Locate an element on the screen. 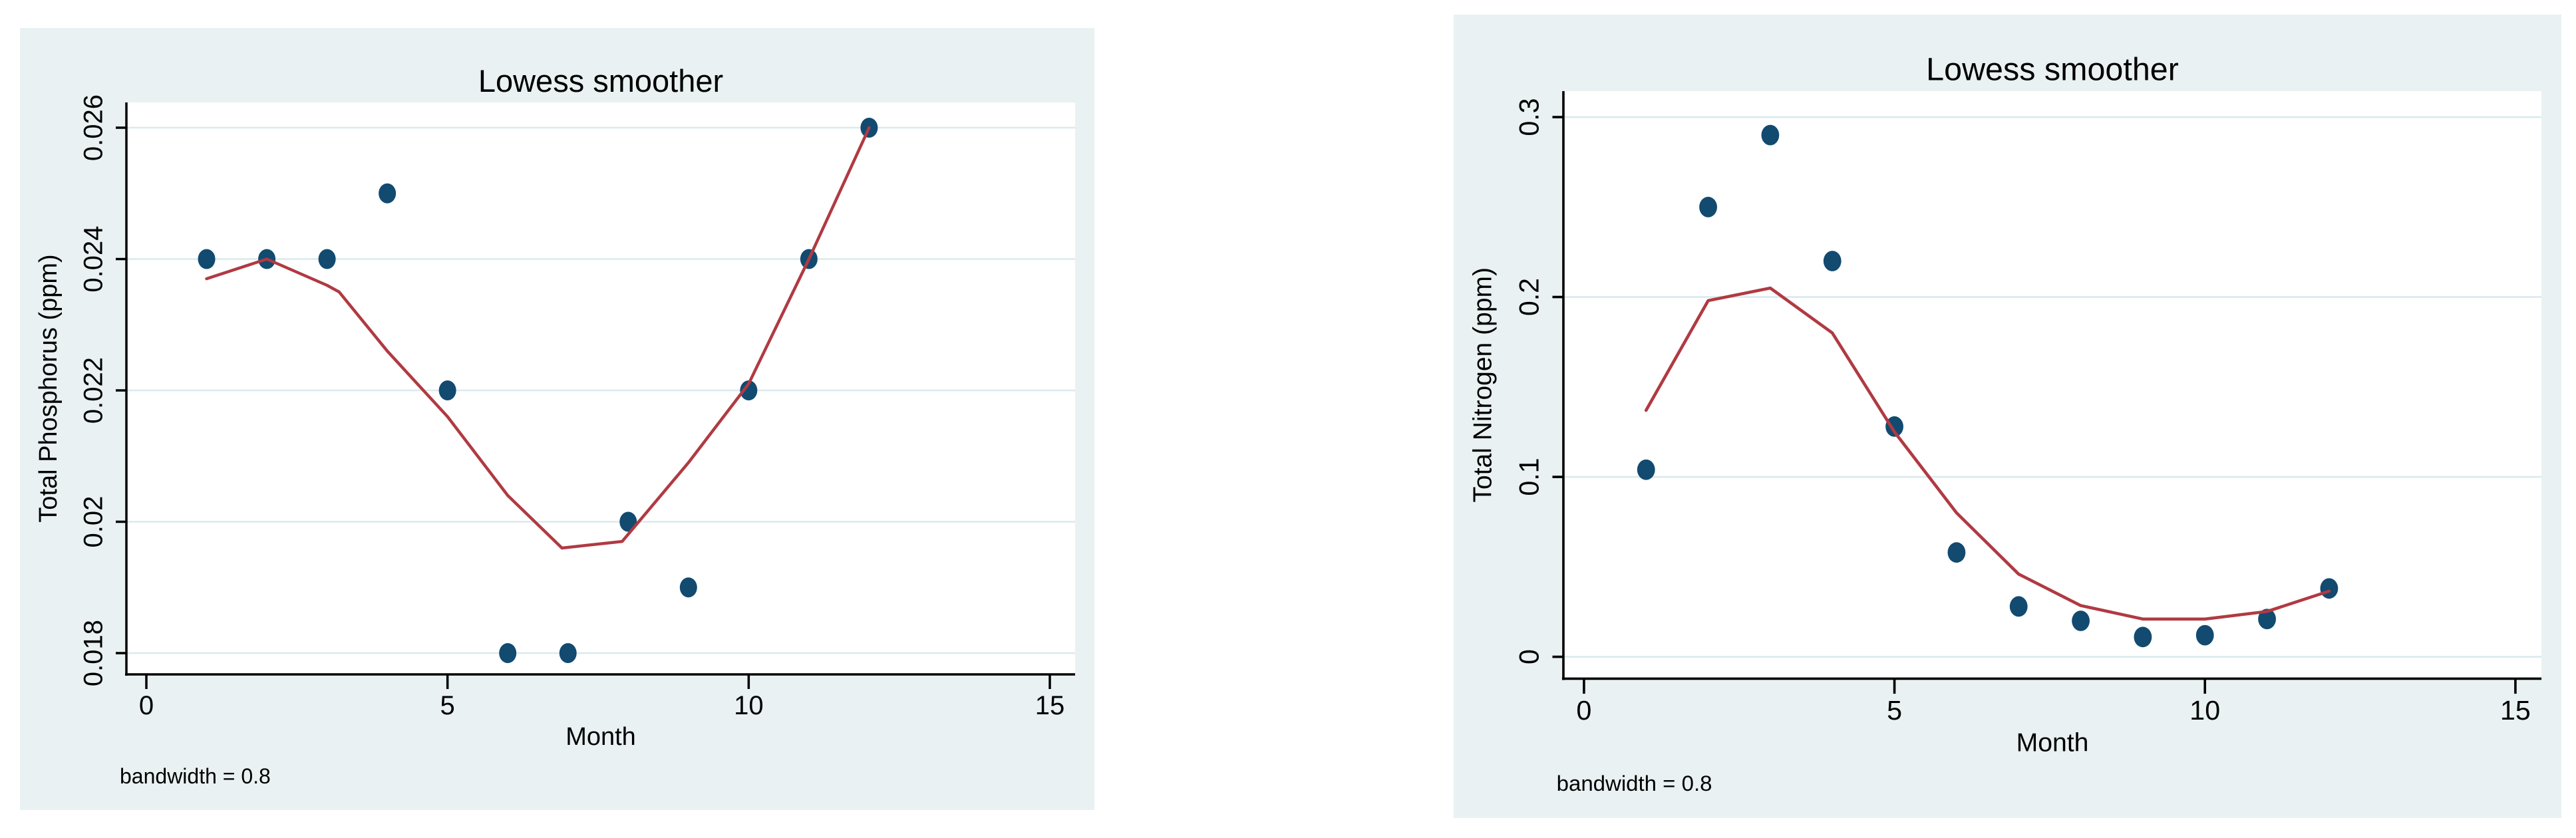  y-tick-label: 0.2 is located at coordinates (1529, 297).